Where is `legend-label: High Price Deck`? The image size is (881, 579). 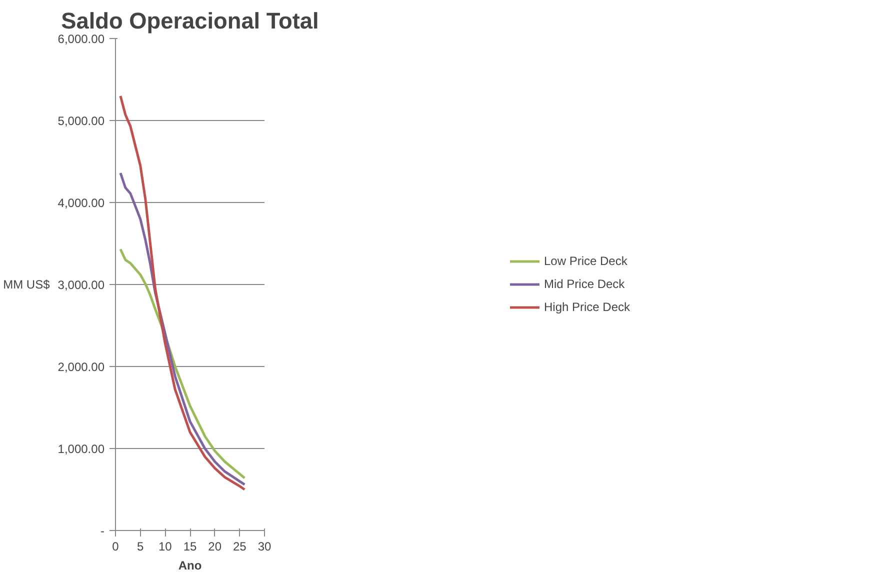
legend-label: High Price Deck is located at coordinates (587, 307).